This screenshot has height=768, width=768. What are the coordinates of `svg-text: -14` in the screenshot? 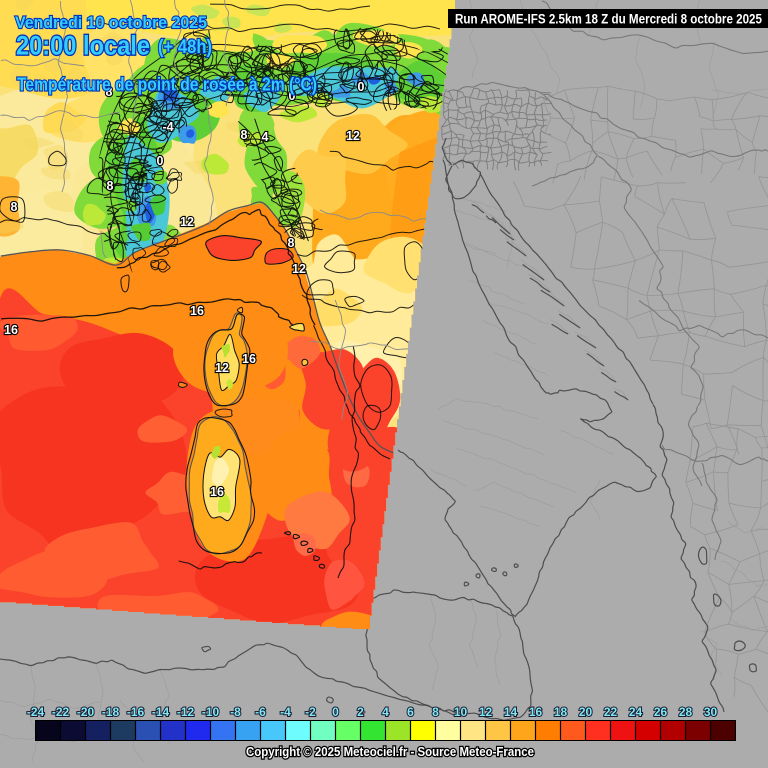 It's located at (161, 712).